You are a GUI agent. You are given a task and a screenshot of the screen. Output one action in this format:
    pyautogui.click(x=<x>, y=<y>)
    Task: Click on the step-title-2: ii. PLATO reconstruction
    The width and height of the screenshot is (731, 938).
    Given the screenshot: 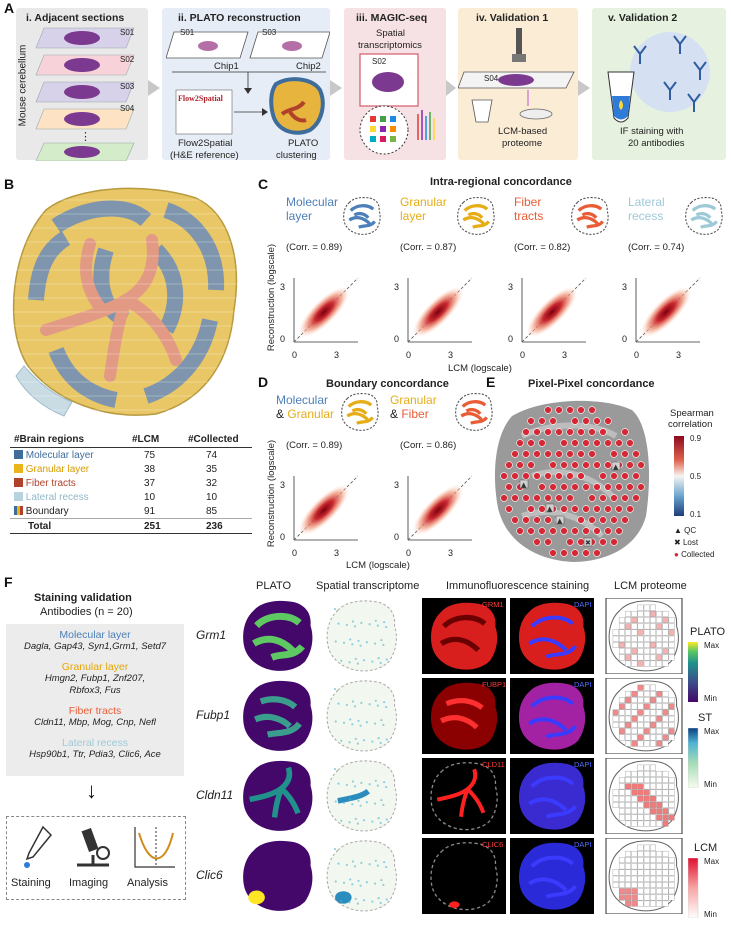 What is the action you would take?
    pyautogui.click(x=239, y=18)
    